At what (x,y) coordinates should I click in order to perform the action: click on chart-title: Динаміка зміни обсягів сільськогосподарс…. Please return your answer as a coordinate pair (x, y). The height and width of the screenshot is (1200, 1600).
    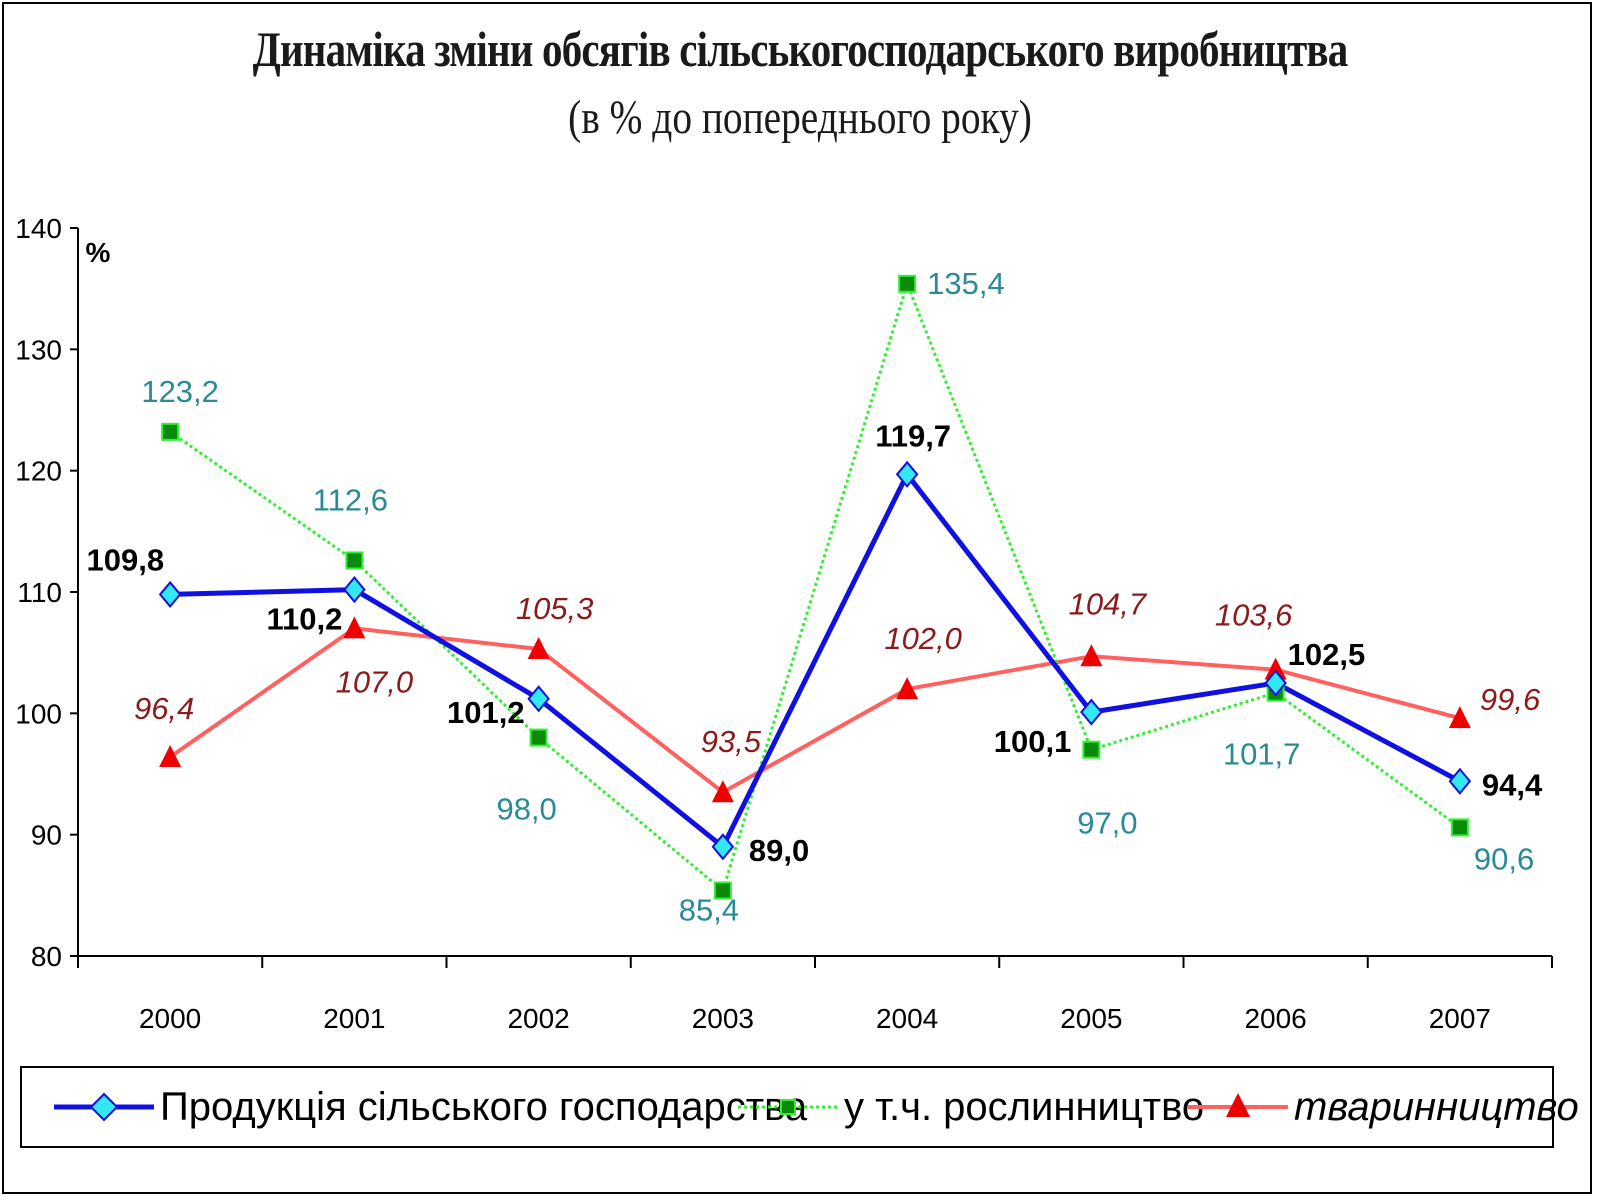
    Looking at the image, I should click on (800, 49).